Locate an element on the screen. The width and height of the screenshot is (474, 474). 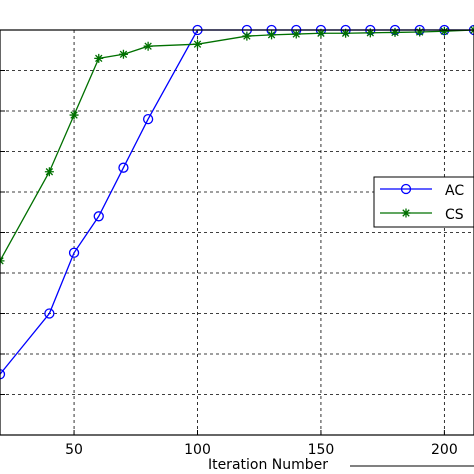
legend-entry: AC is located at coordinates (422, 191).